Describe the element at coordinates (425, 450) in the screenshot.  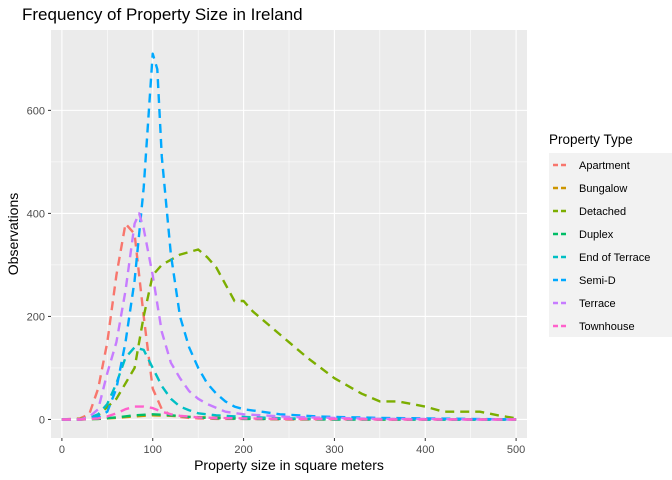
I see `x-tick-label: 400` at that location.